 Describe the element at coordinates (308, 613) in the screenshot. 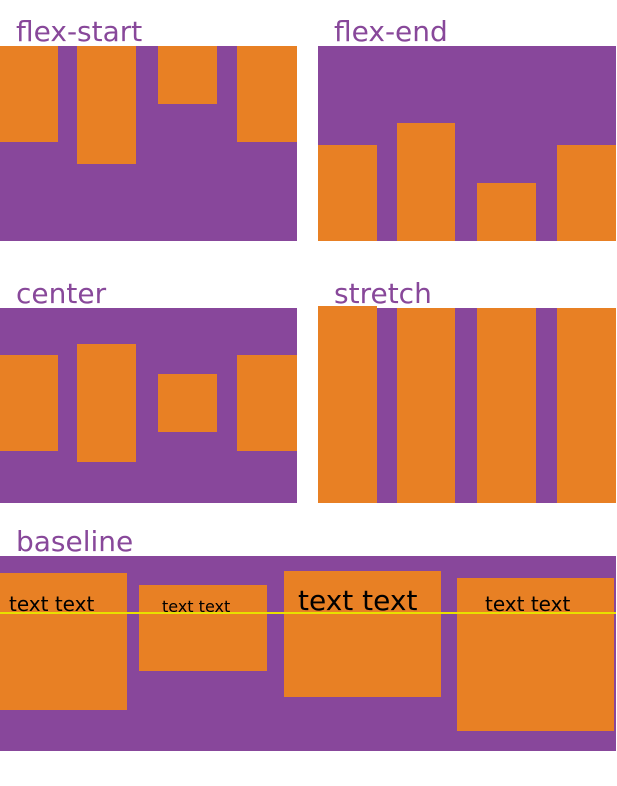

I see `baseline-guide` at that location.